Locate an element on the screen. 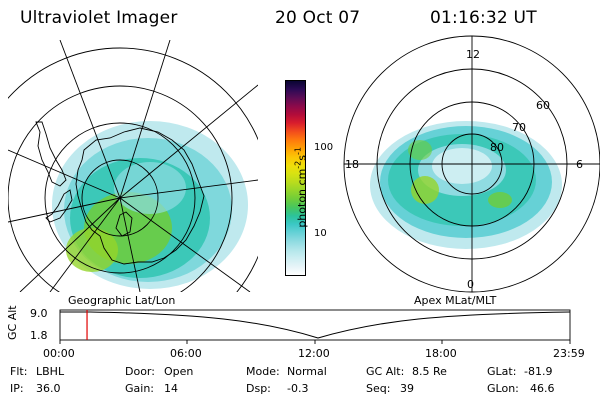  dsp-value: -0.3 is located at coordinates (298, 388).